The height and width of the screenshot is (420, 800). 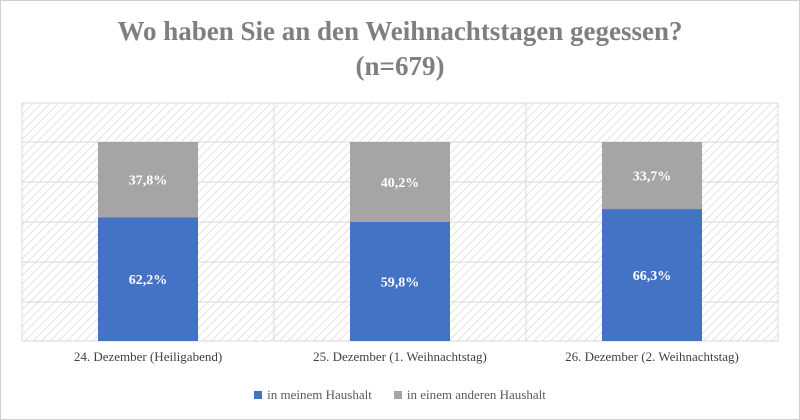 I want to click on data-label-other-0: 37,8%, so click(x=148, y=181).